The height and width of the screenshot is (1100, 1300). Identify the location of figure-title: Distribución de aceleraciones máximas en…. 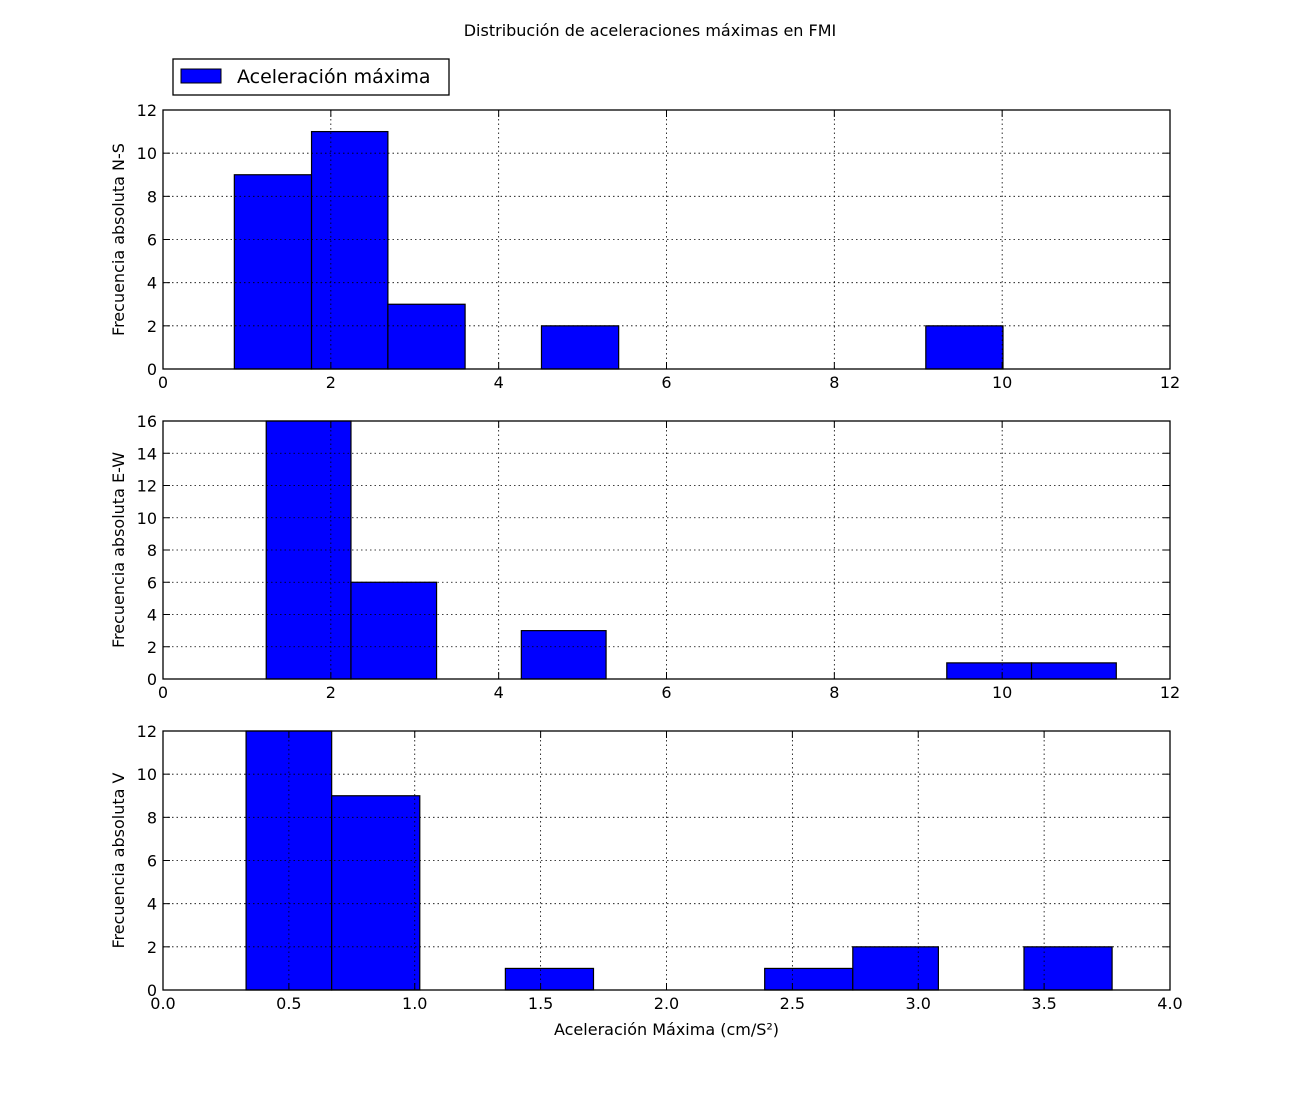
(650, 30).